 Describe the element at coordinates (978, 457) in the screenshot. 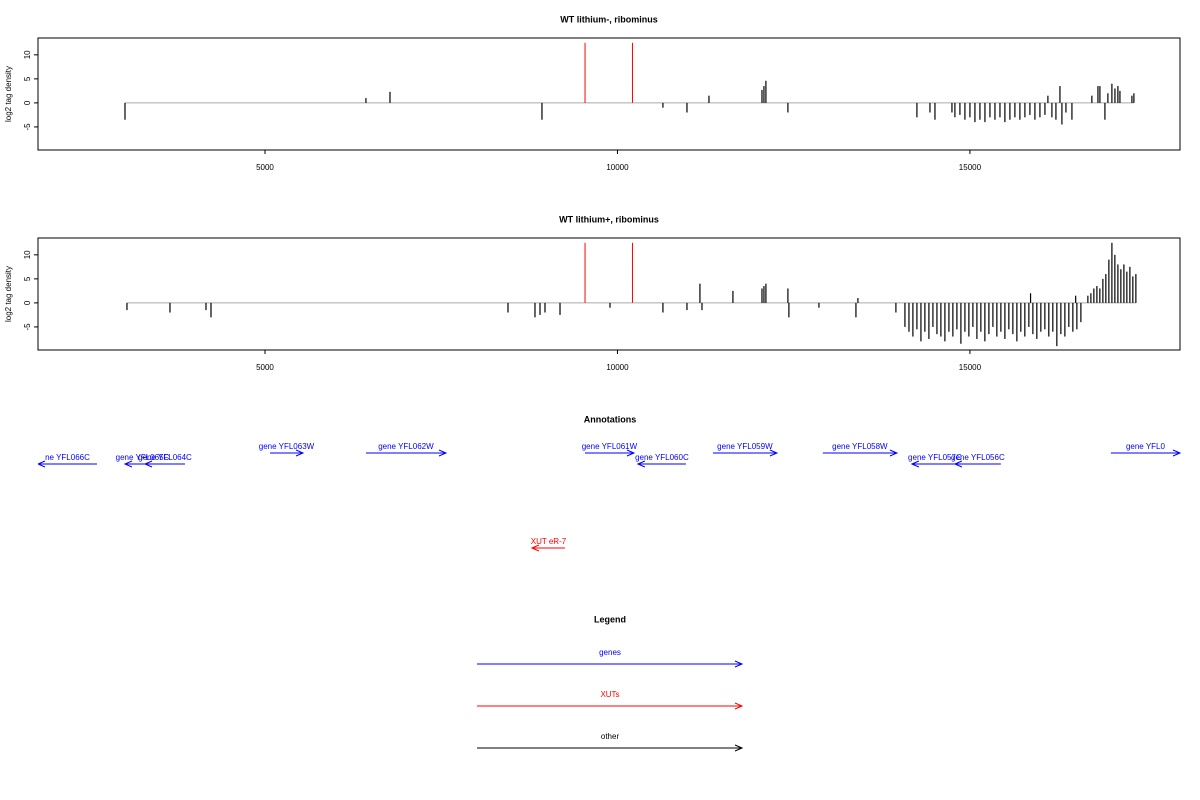

I see `feature-label: gene YFL056C` at that location.